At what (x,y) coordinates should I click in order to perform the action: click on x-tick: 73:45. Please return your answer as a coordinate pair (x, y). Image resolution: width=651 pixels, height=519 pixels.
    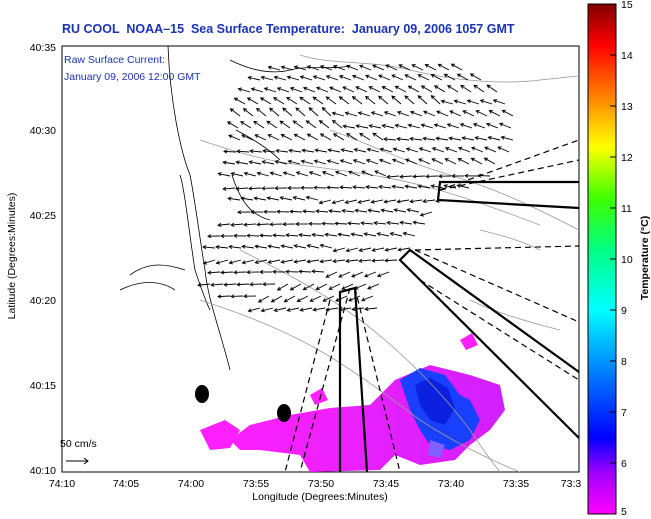
    Looking at the image, I should click on (386, 484).